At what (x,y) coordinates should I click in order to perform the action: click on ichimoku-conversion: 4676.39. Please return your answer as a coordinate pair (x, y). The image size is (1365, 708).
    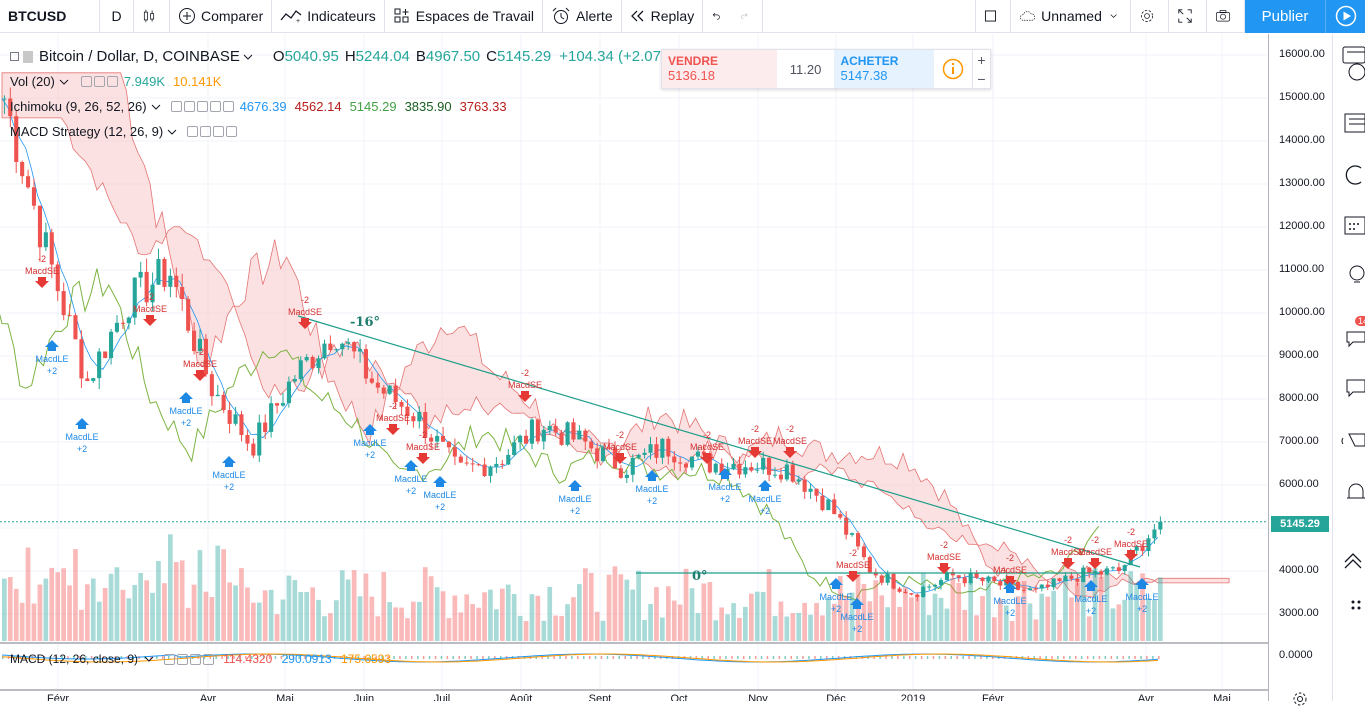
    Looking at the image, I should click on (263, 106).